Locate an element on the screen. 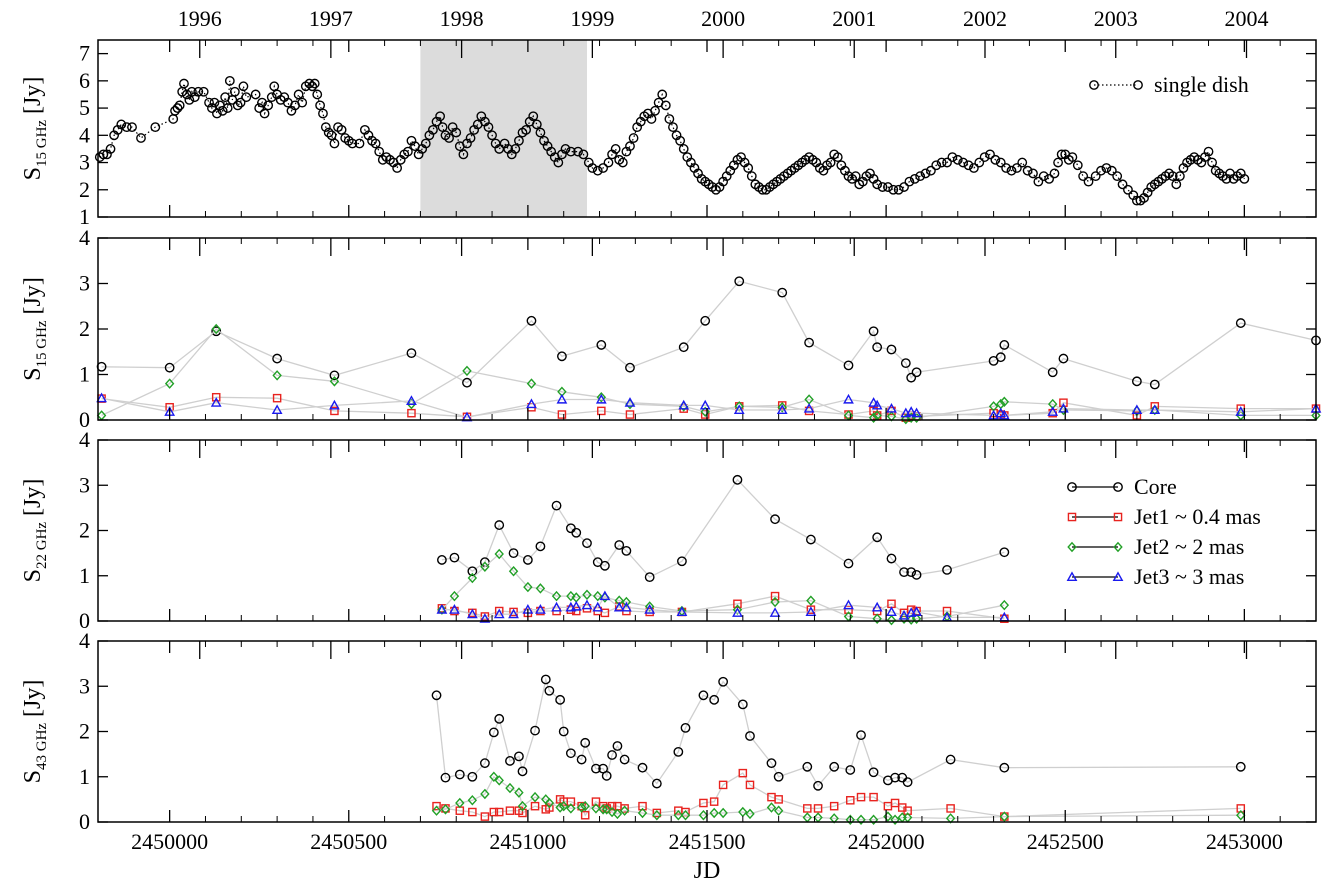  year-tick-label: 2003 is located at coordinates (1116, 18).